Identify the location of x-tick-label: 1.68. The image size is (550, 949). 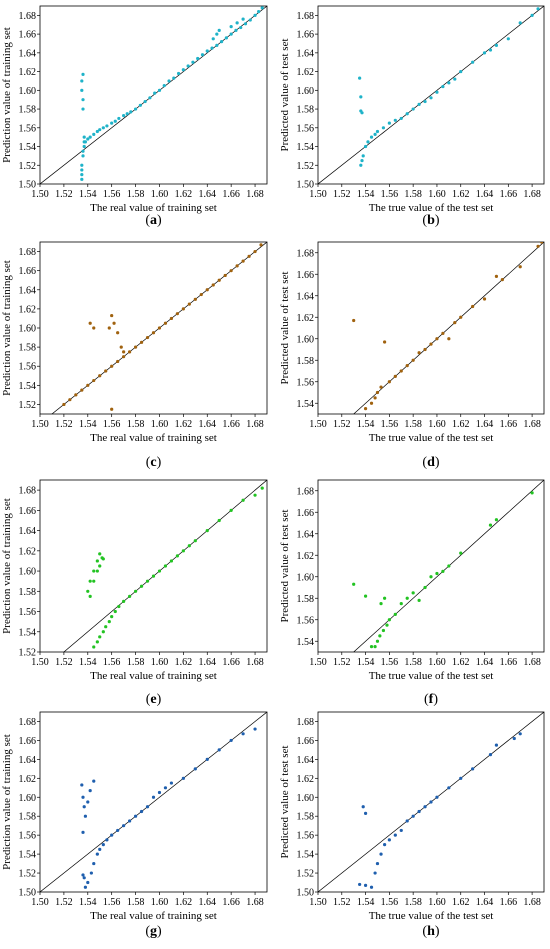
(255, 902).